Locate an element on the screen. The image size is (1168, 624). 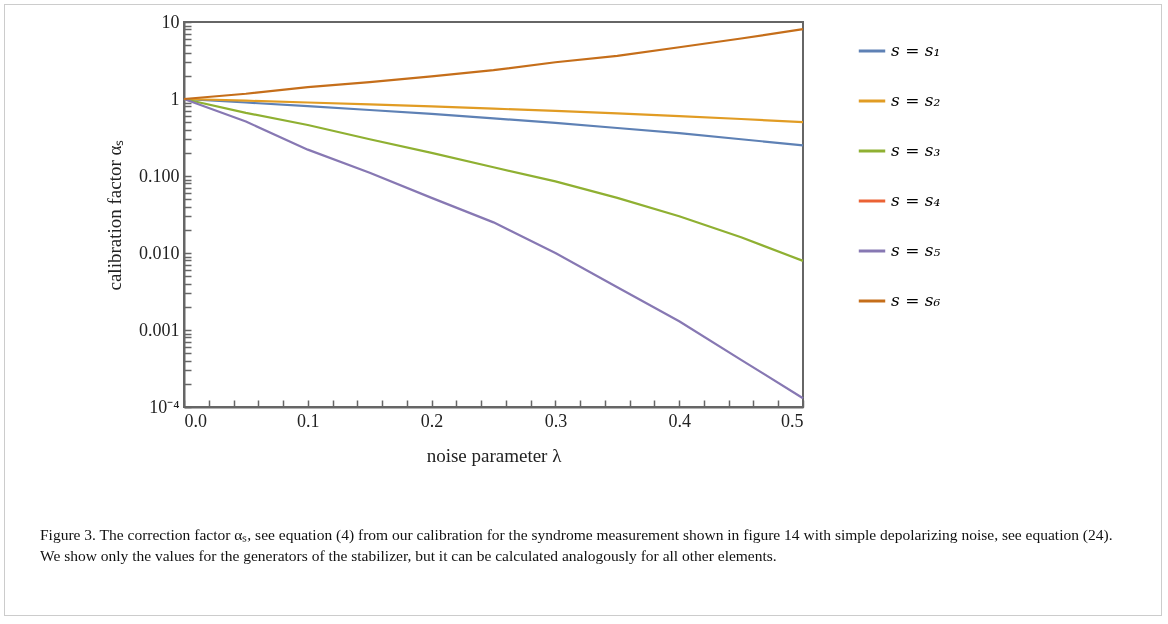
x-tick-label: 0.0 is located at coordinates (195, 420).